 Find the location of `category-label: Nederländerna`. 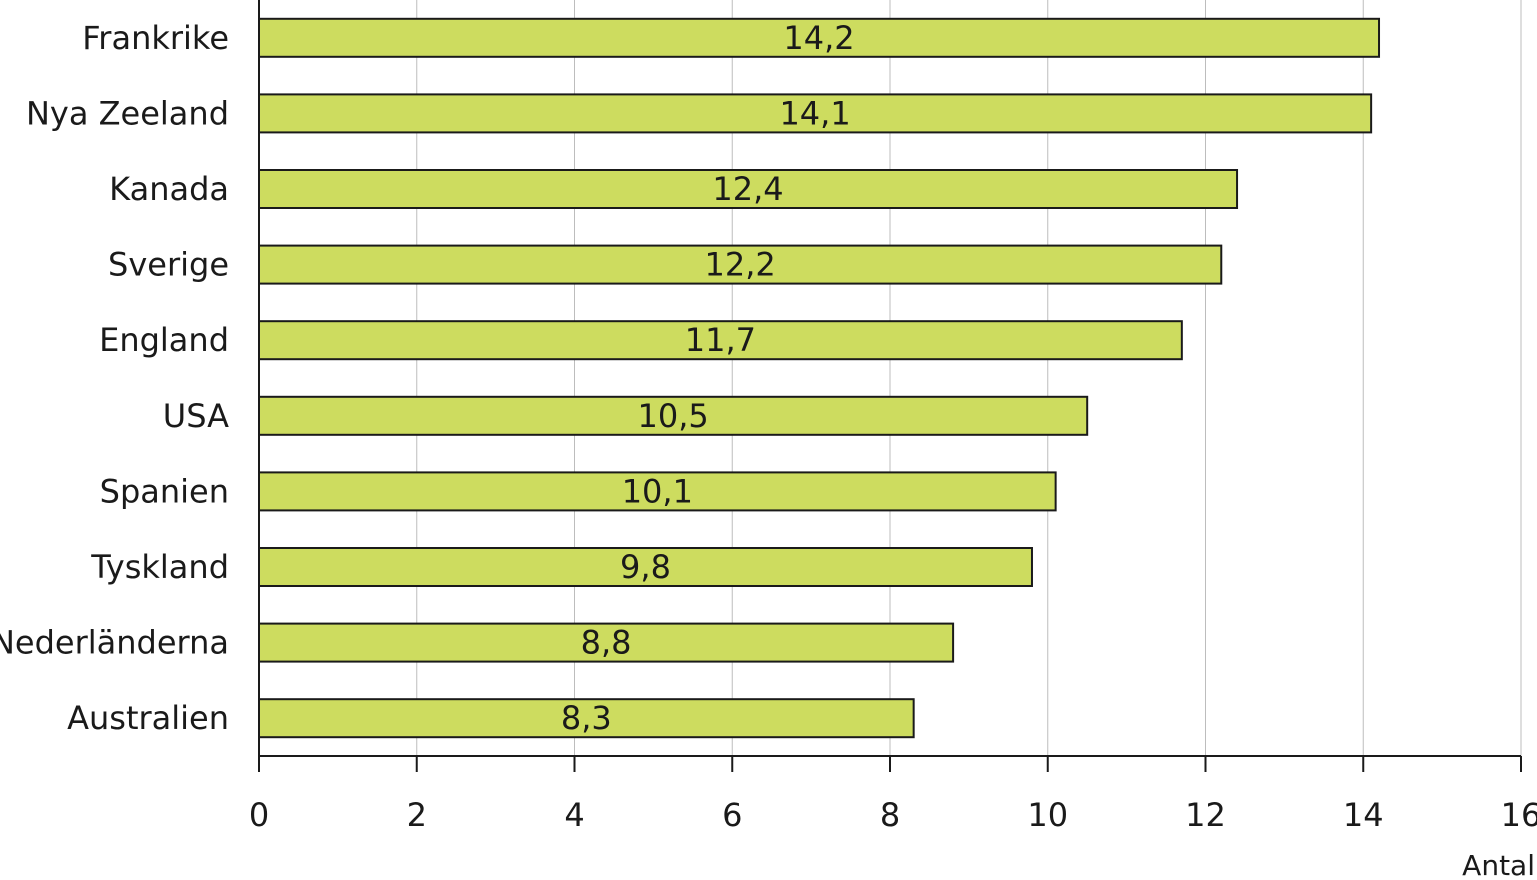

category-label: Nederländerna is located at coordinates (114, 643).